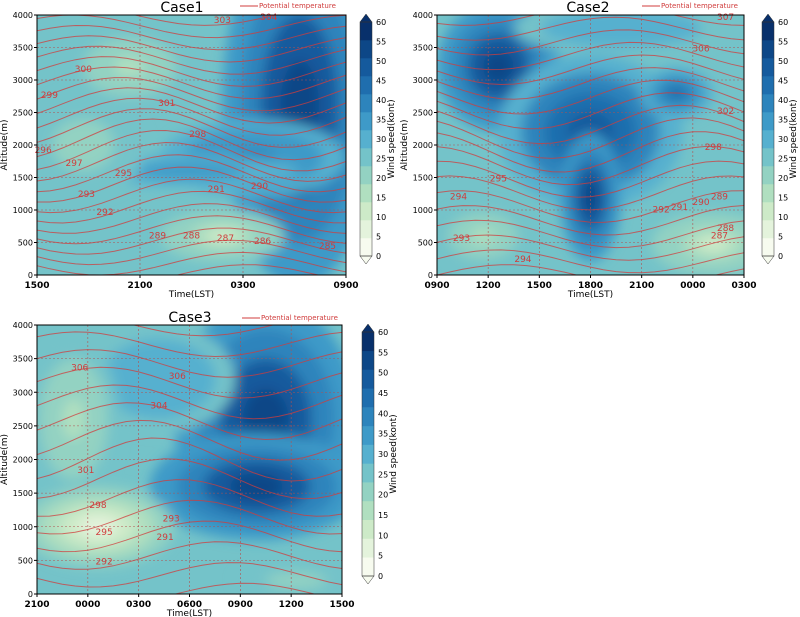 The image size is (800, 617). Describe the element at coordinates (104, 533) in the screenshot. I see `contour-label: 295` at that location.